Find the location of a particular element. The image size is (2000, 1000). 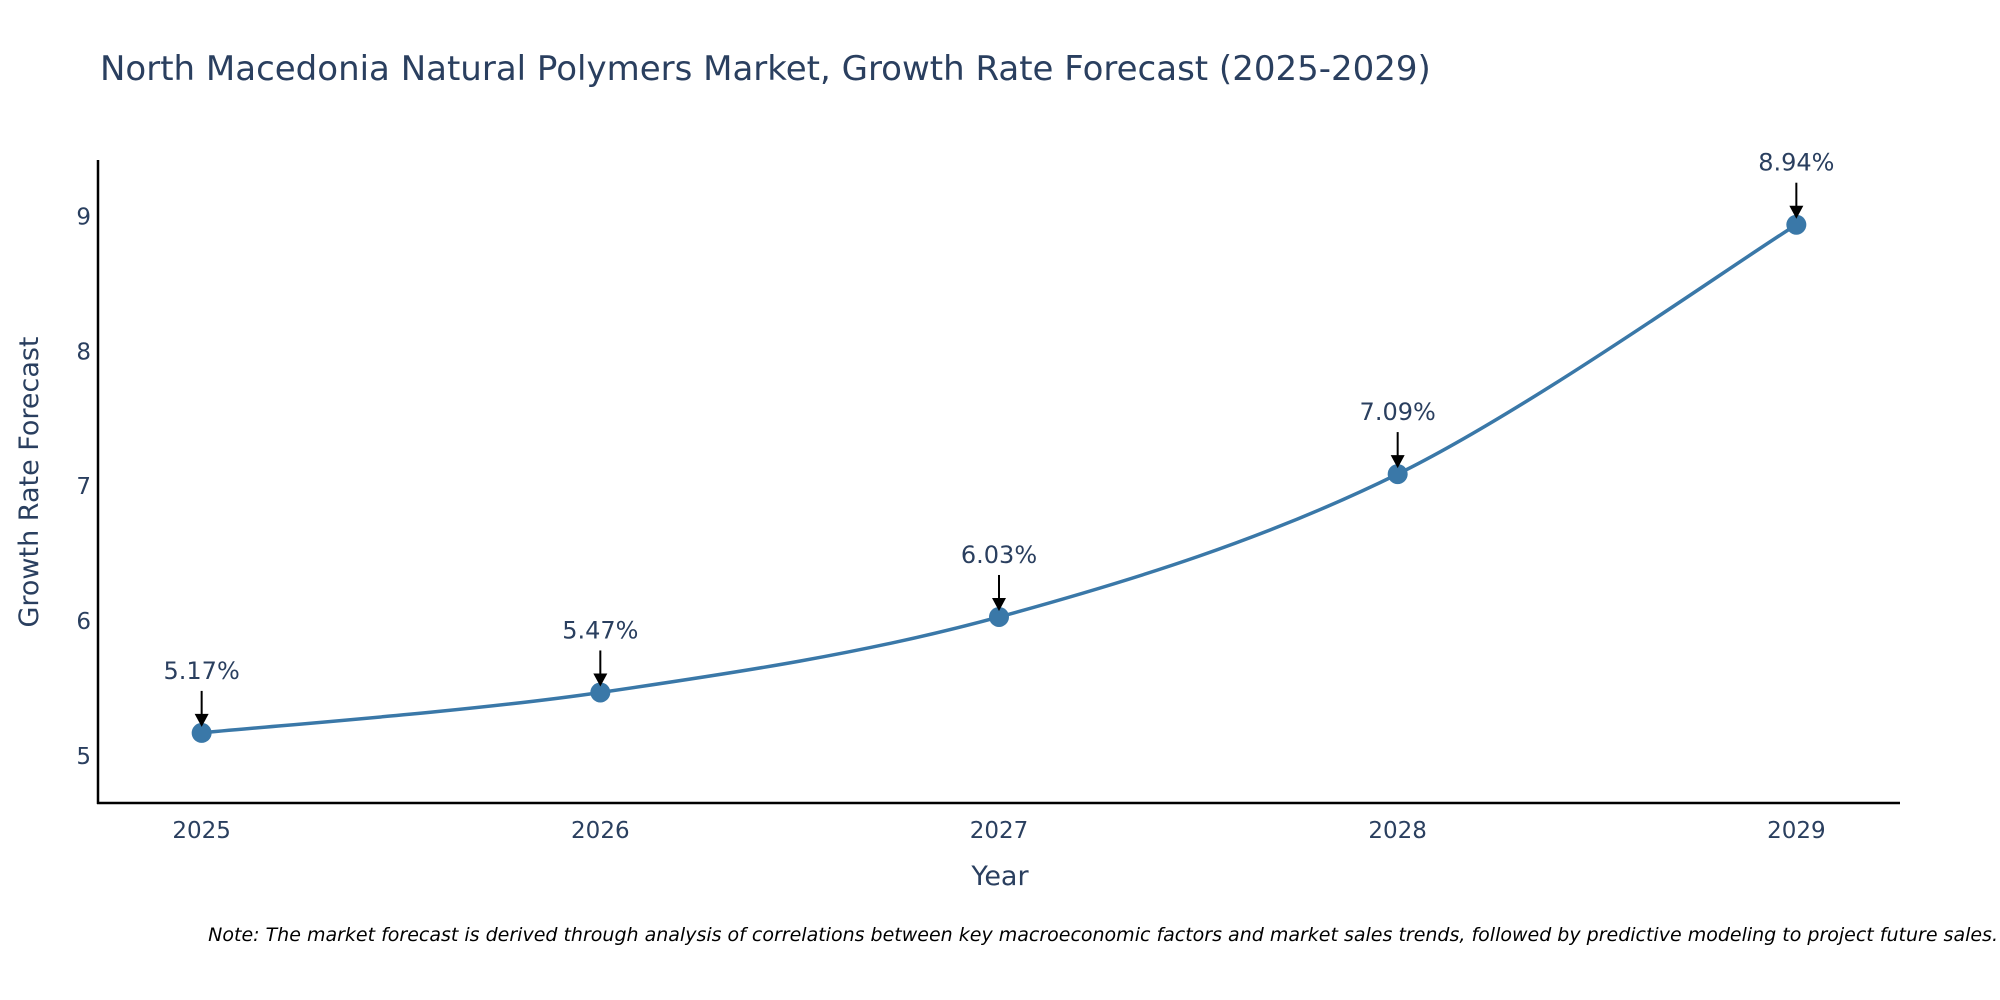

x-axis-ticks: 2025 2026 2027 2028 2029 is located at coordinates (998, 831).